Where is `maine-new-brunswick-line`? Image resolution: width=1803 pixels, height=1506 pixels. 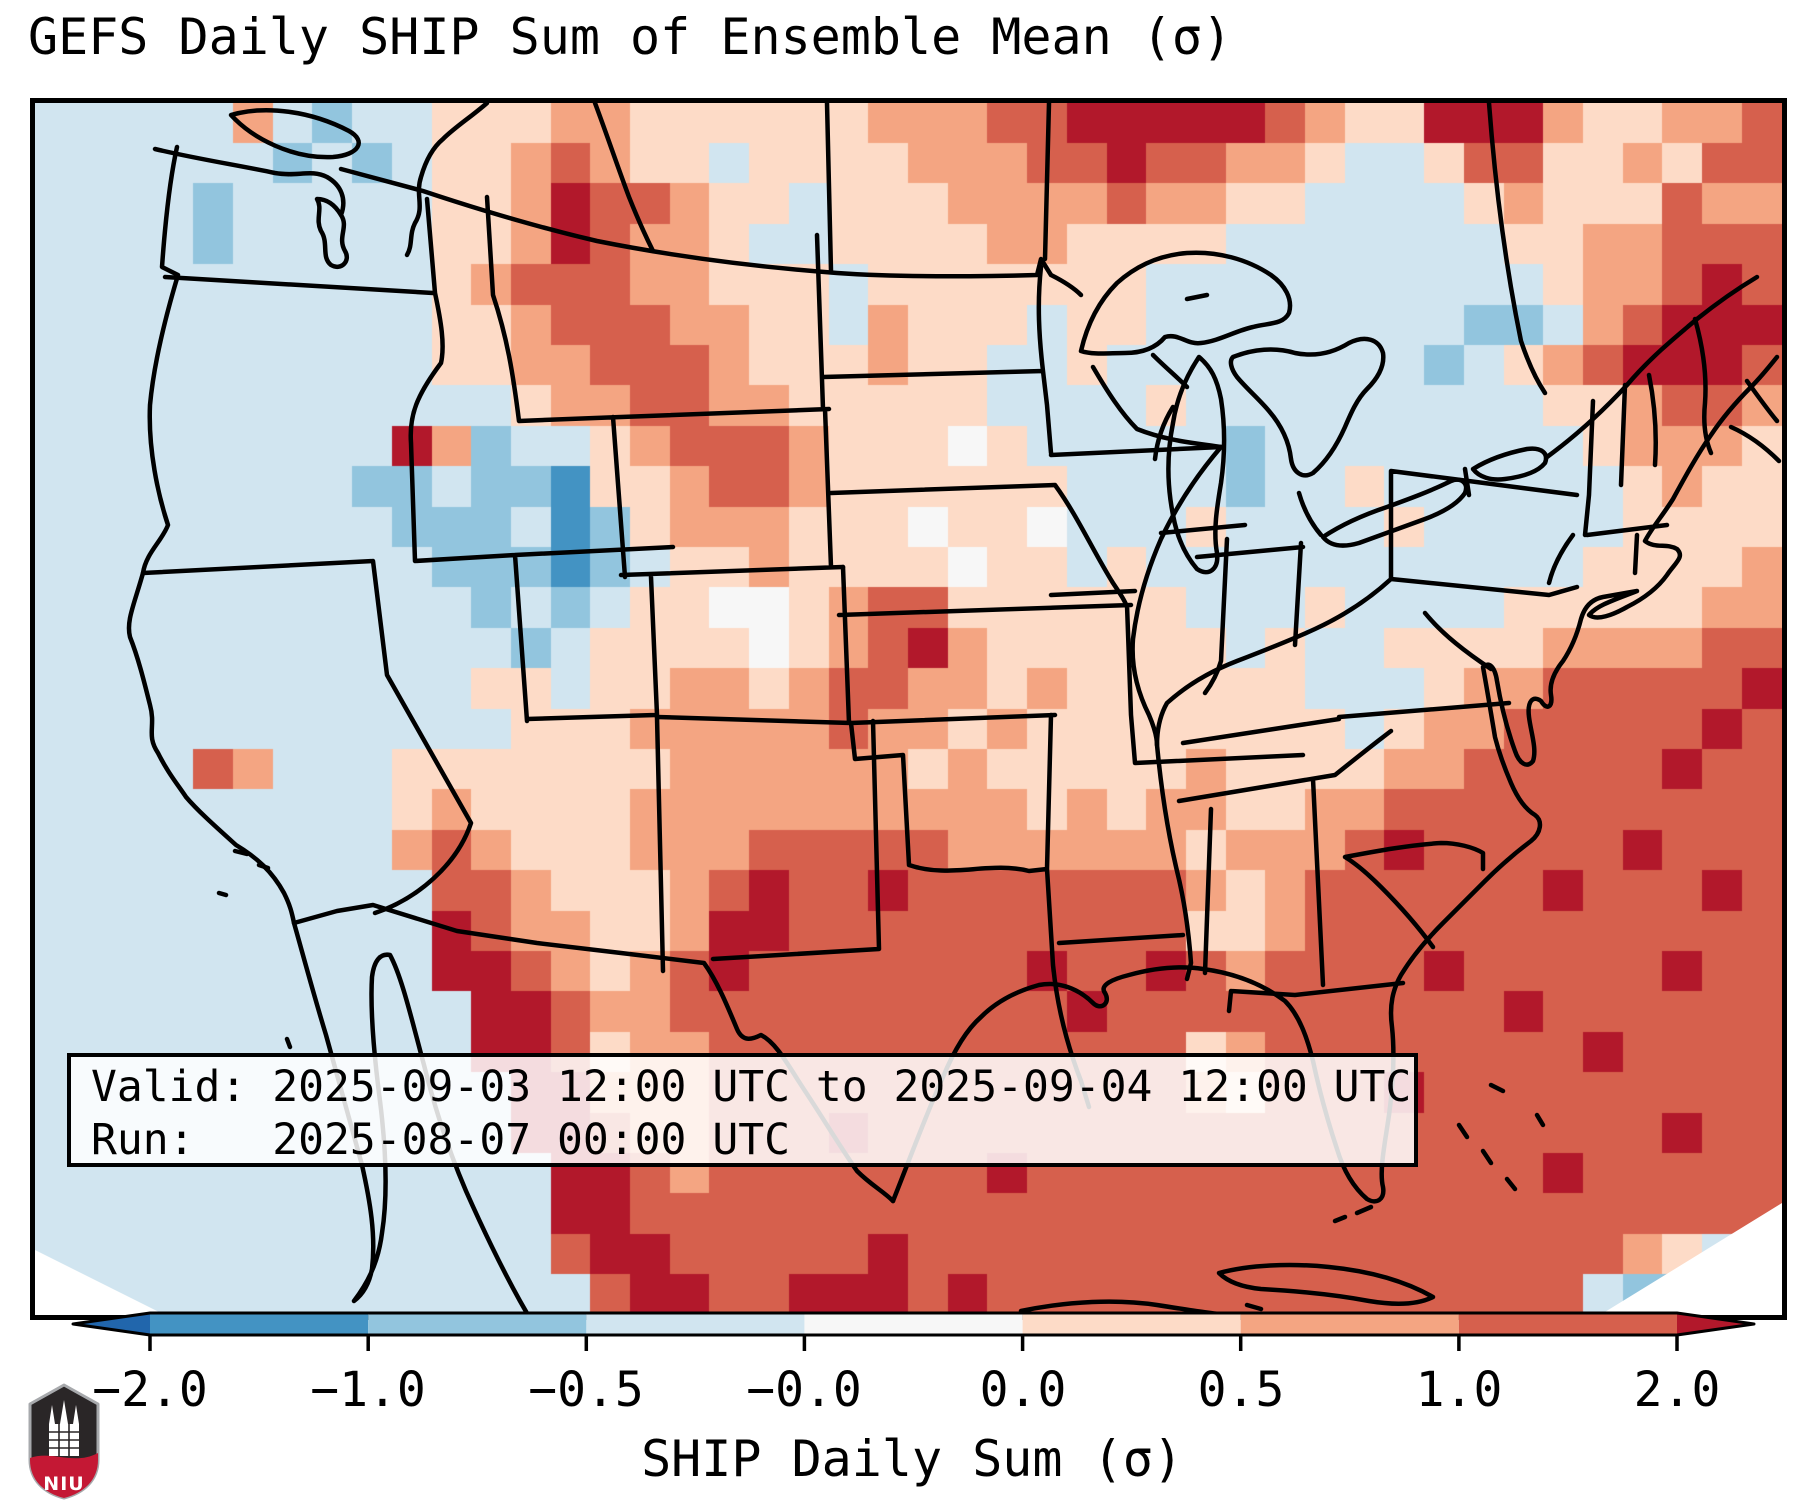 maine-new-brunswick-line is located at coordinates (1703, 386).